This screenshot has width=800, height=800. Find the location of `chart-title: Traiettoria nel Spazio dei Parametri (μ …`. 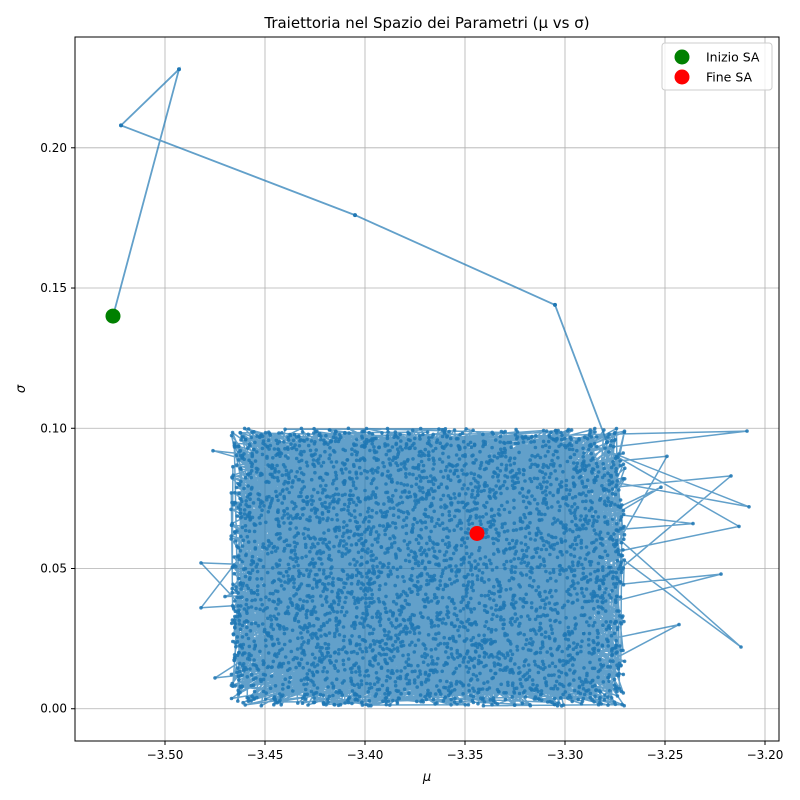

chart-title: Traiettoria nel Spazio dei Parametri (μ … is located at coordinates (426, 23).